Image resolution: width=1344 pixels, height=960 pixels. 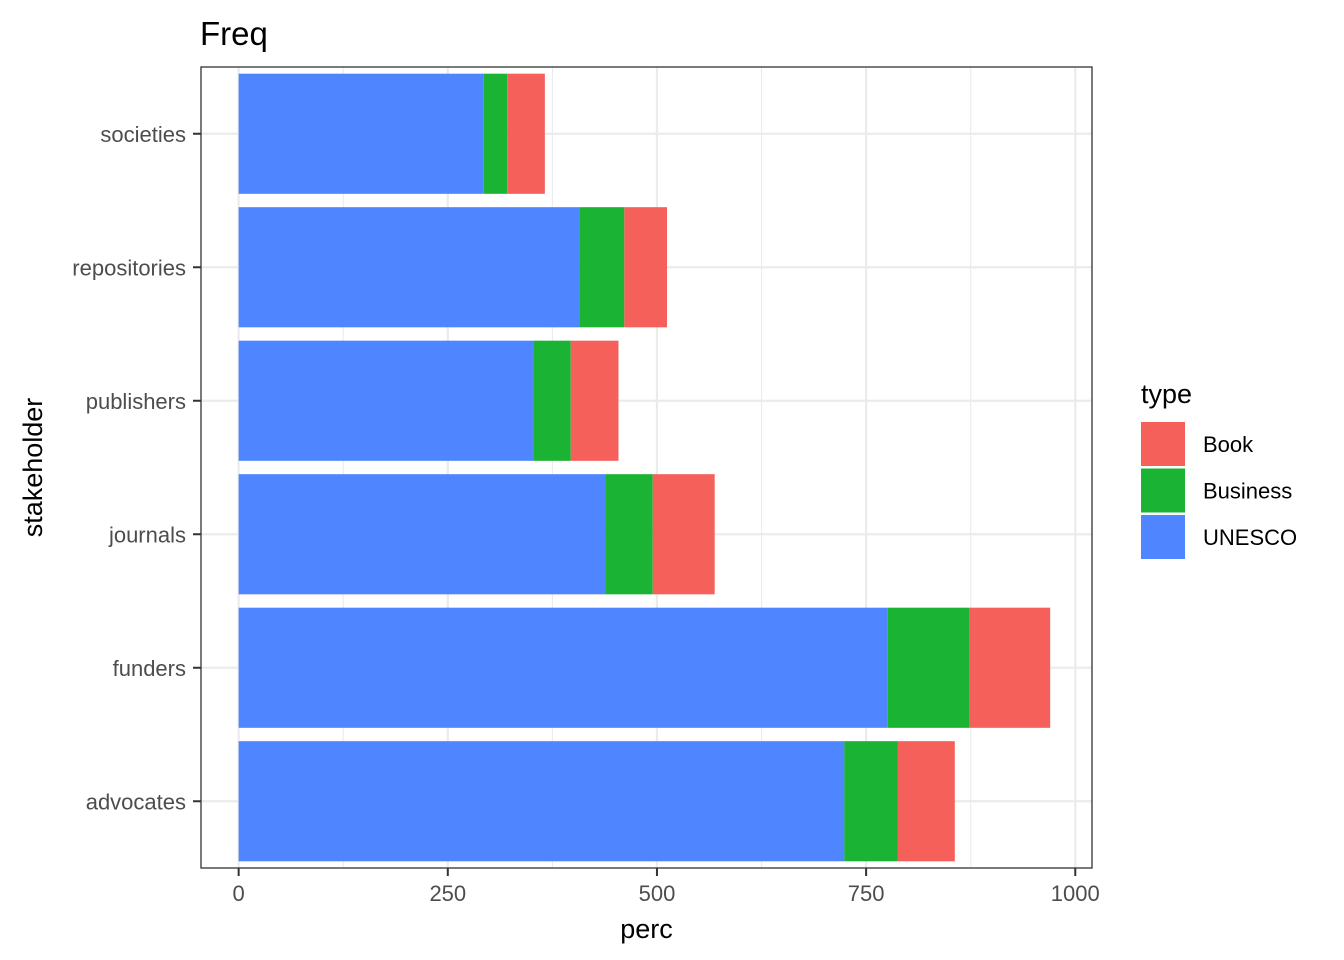 What do you see at coordinates (409, 267) in the screenshot?
I see `bar-repositories-unesco` at bounding box center [409, 267].